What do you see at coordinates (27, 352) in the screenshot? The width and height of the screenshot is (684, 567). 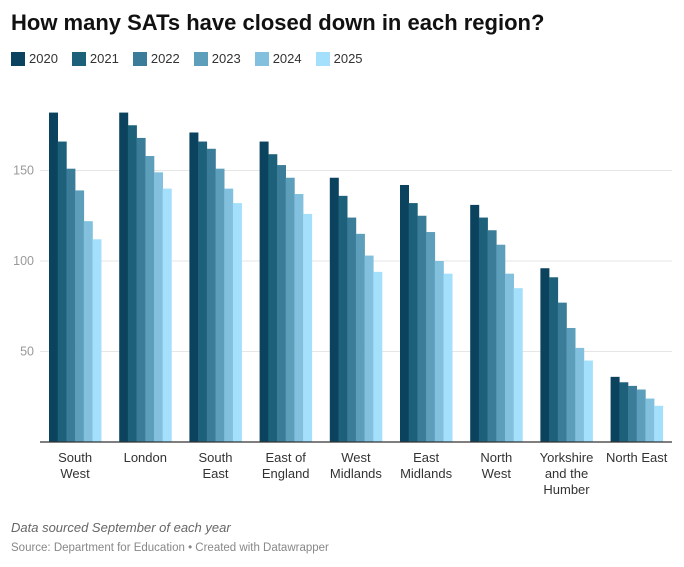 I see `y-tick-label: 50` at bounding box center [27, 352].